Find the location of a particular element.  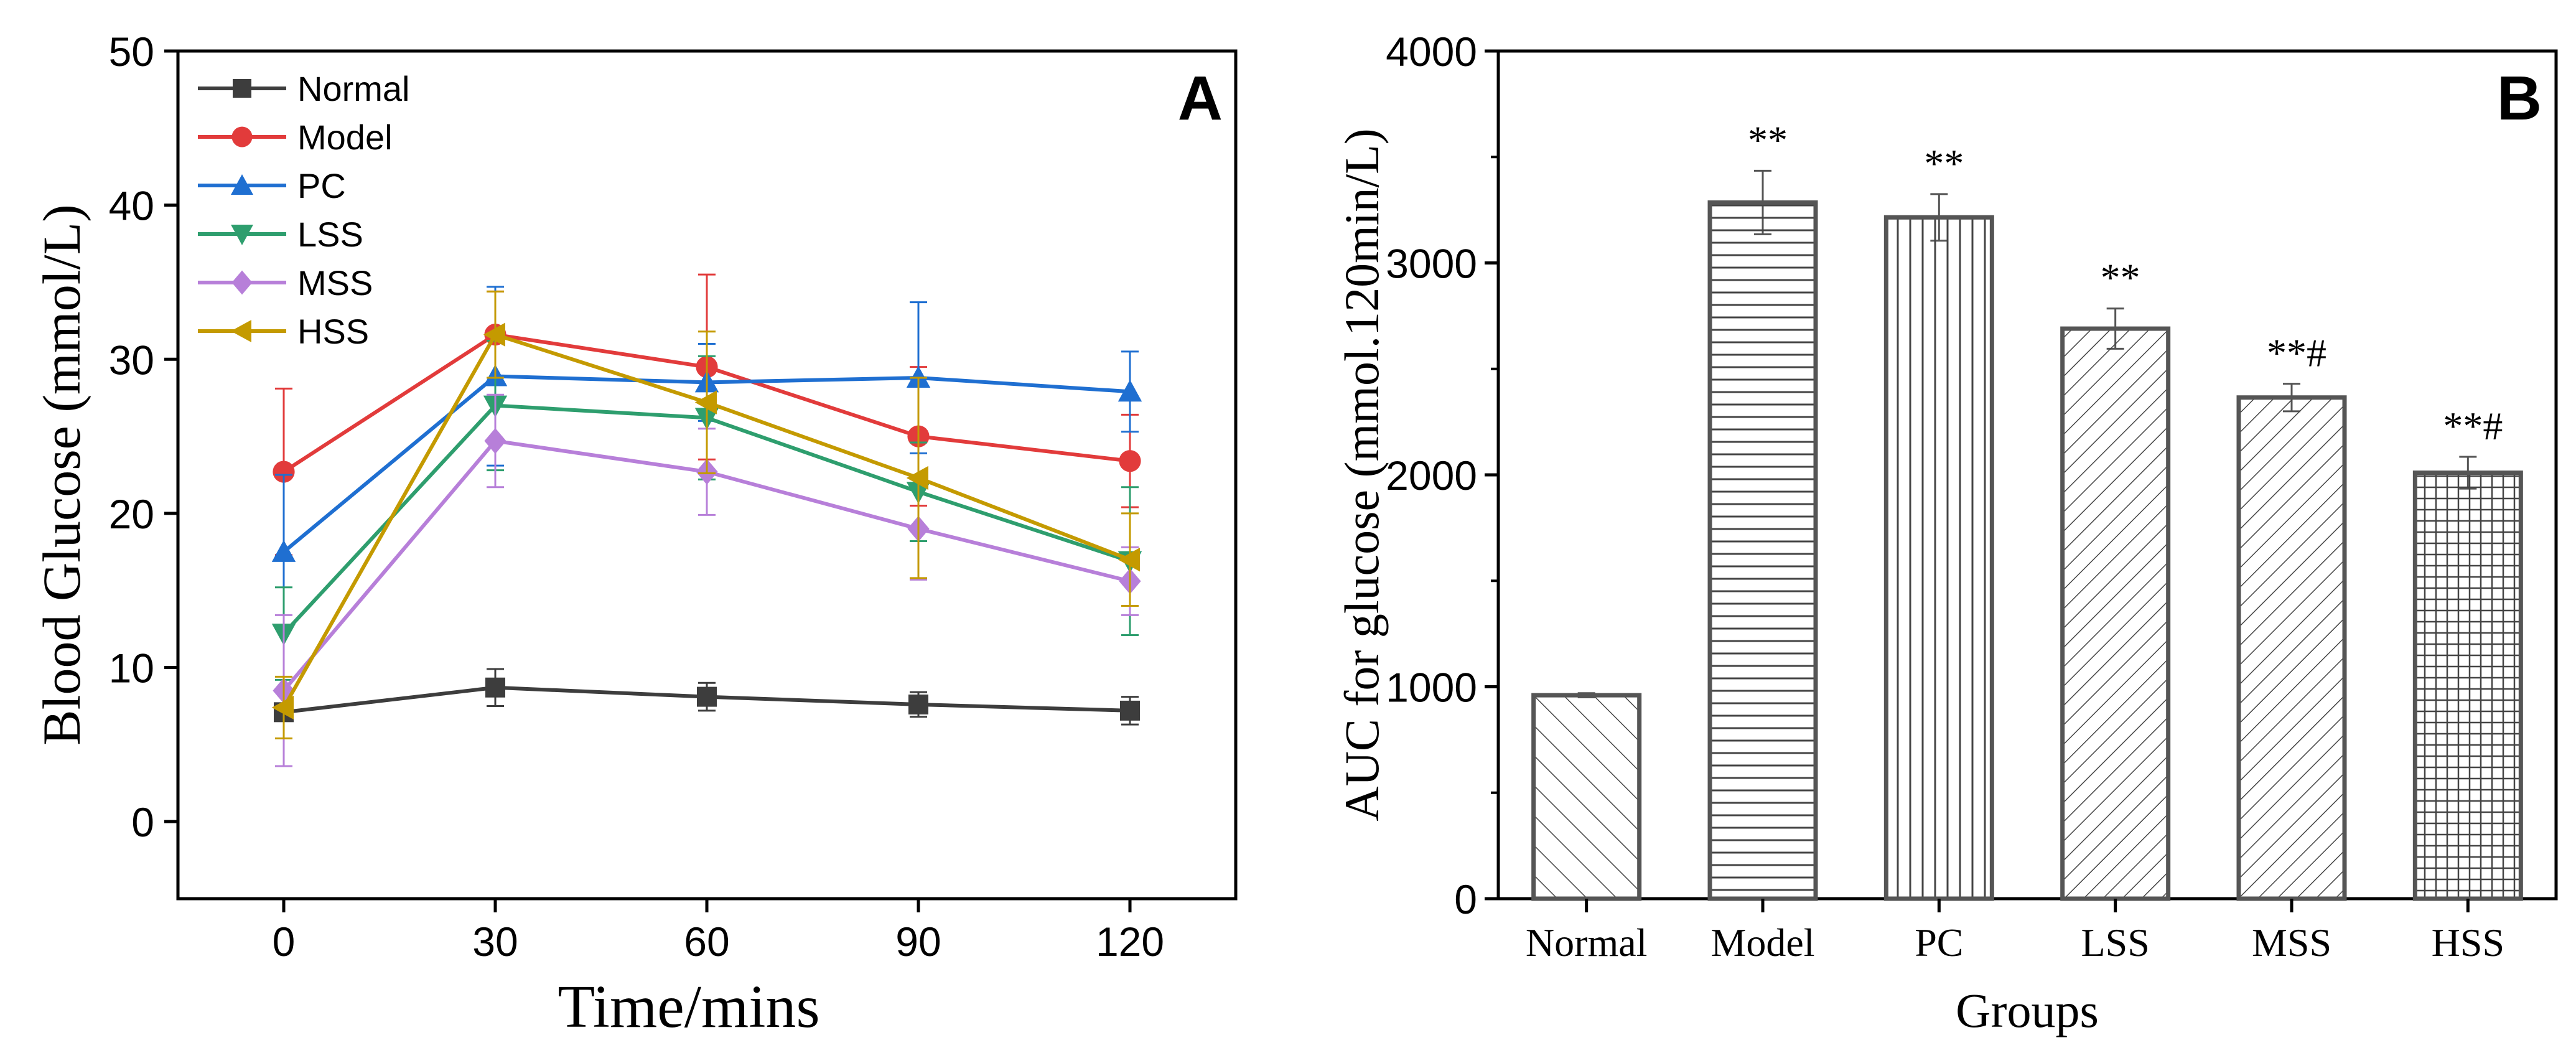

bar-lss is located at coordinates (2115, 613).